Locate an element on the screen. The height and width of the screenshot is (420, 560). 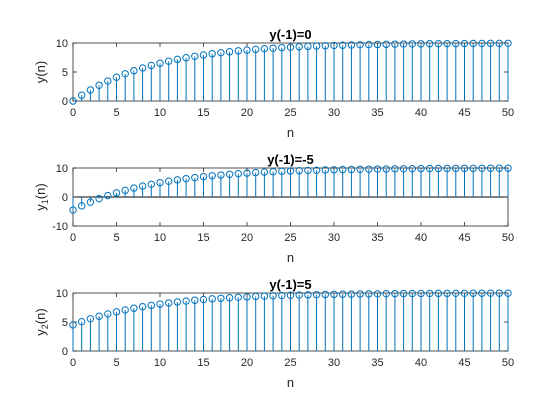
x-tick-label: 15 is located at coordinates (203, 238).